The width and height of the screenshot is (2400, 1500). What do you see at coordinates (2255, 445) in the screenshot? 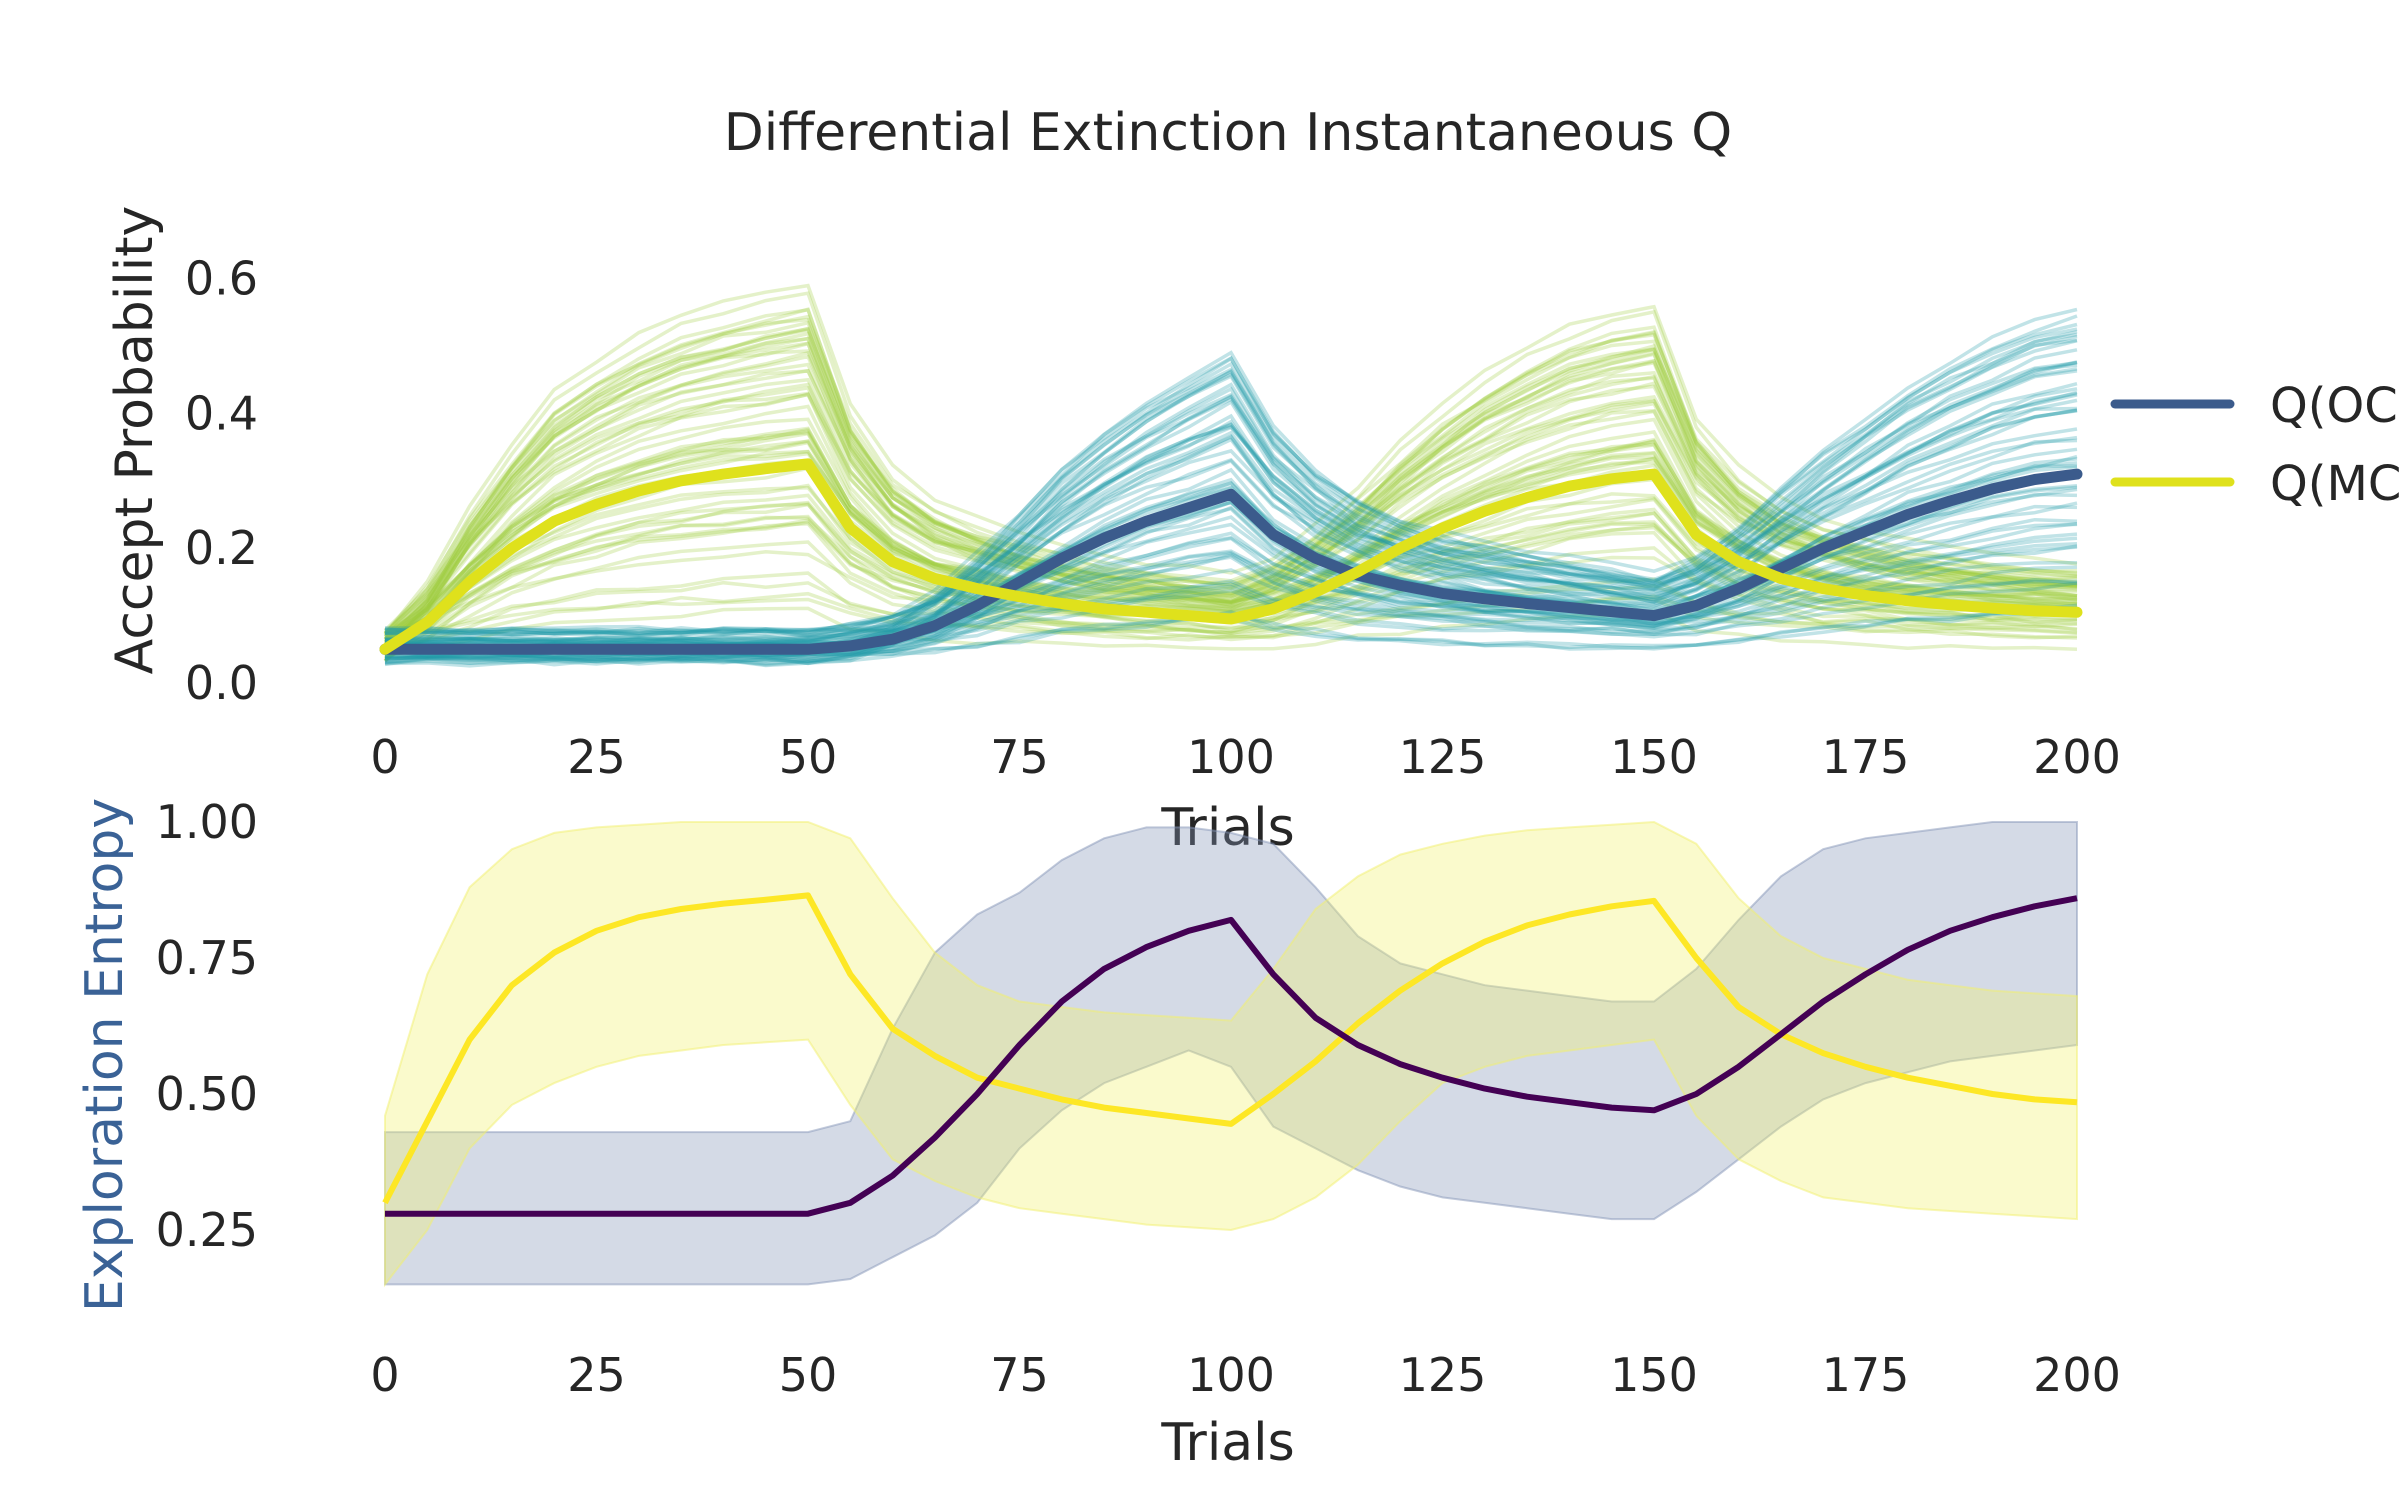
I see `legend: Q(OC Q(MC` at bounding box center [2255, 445].